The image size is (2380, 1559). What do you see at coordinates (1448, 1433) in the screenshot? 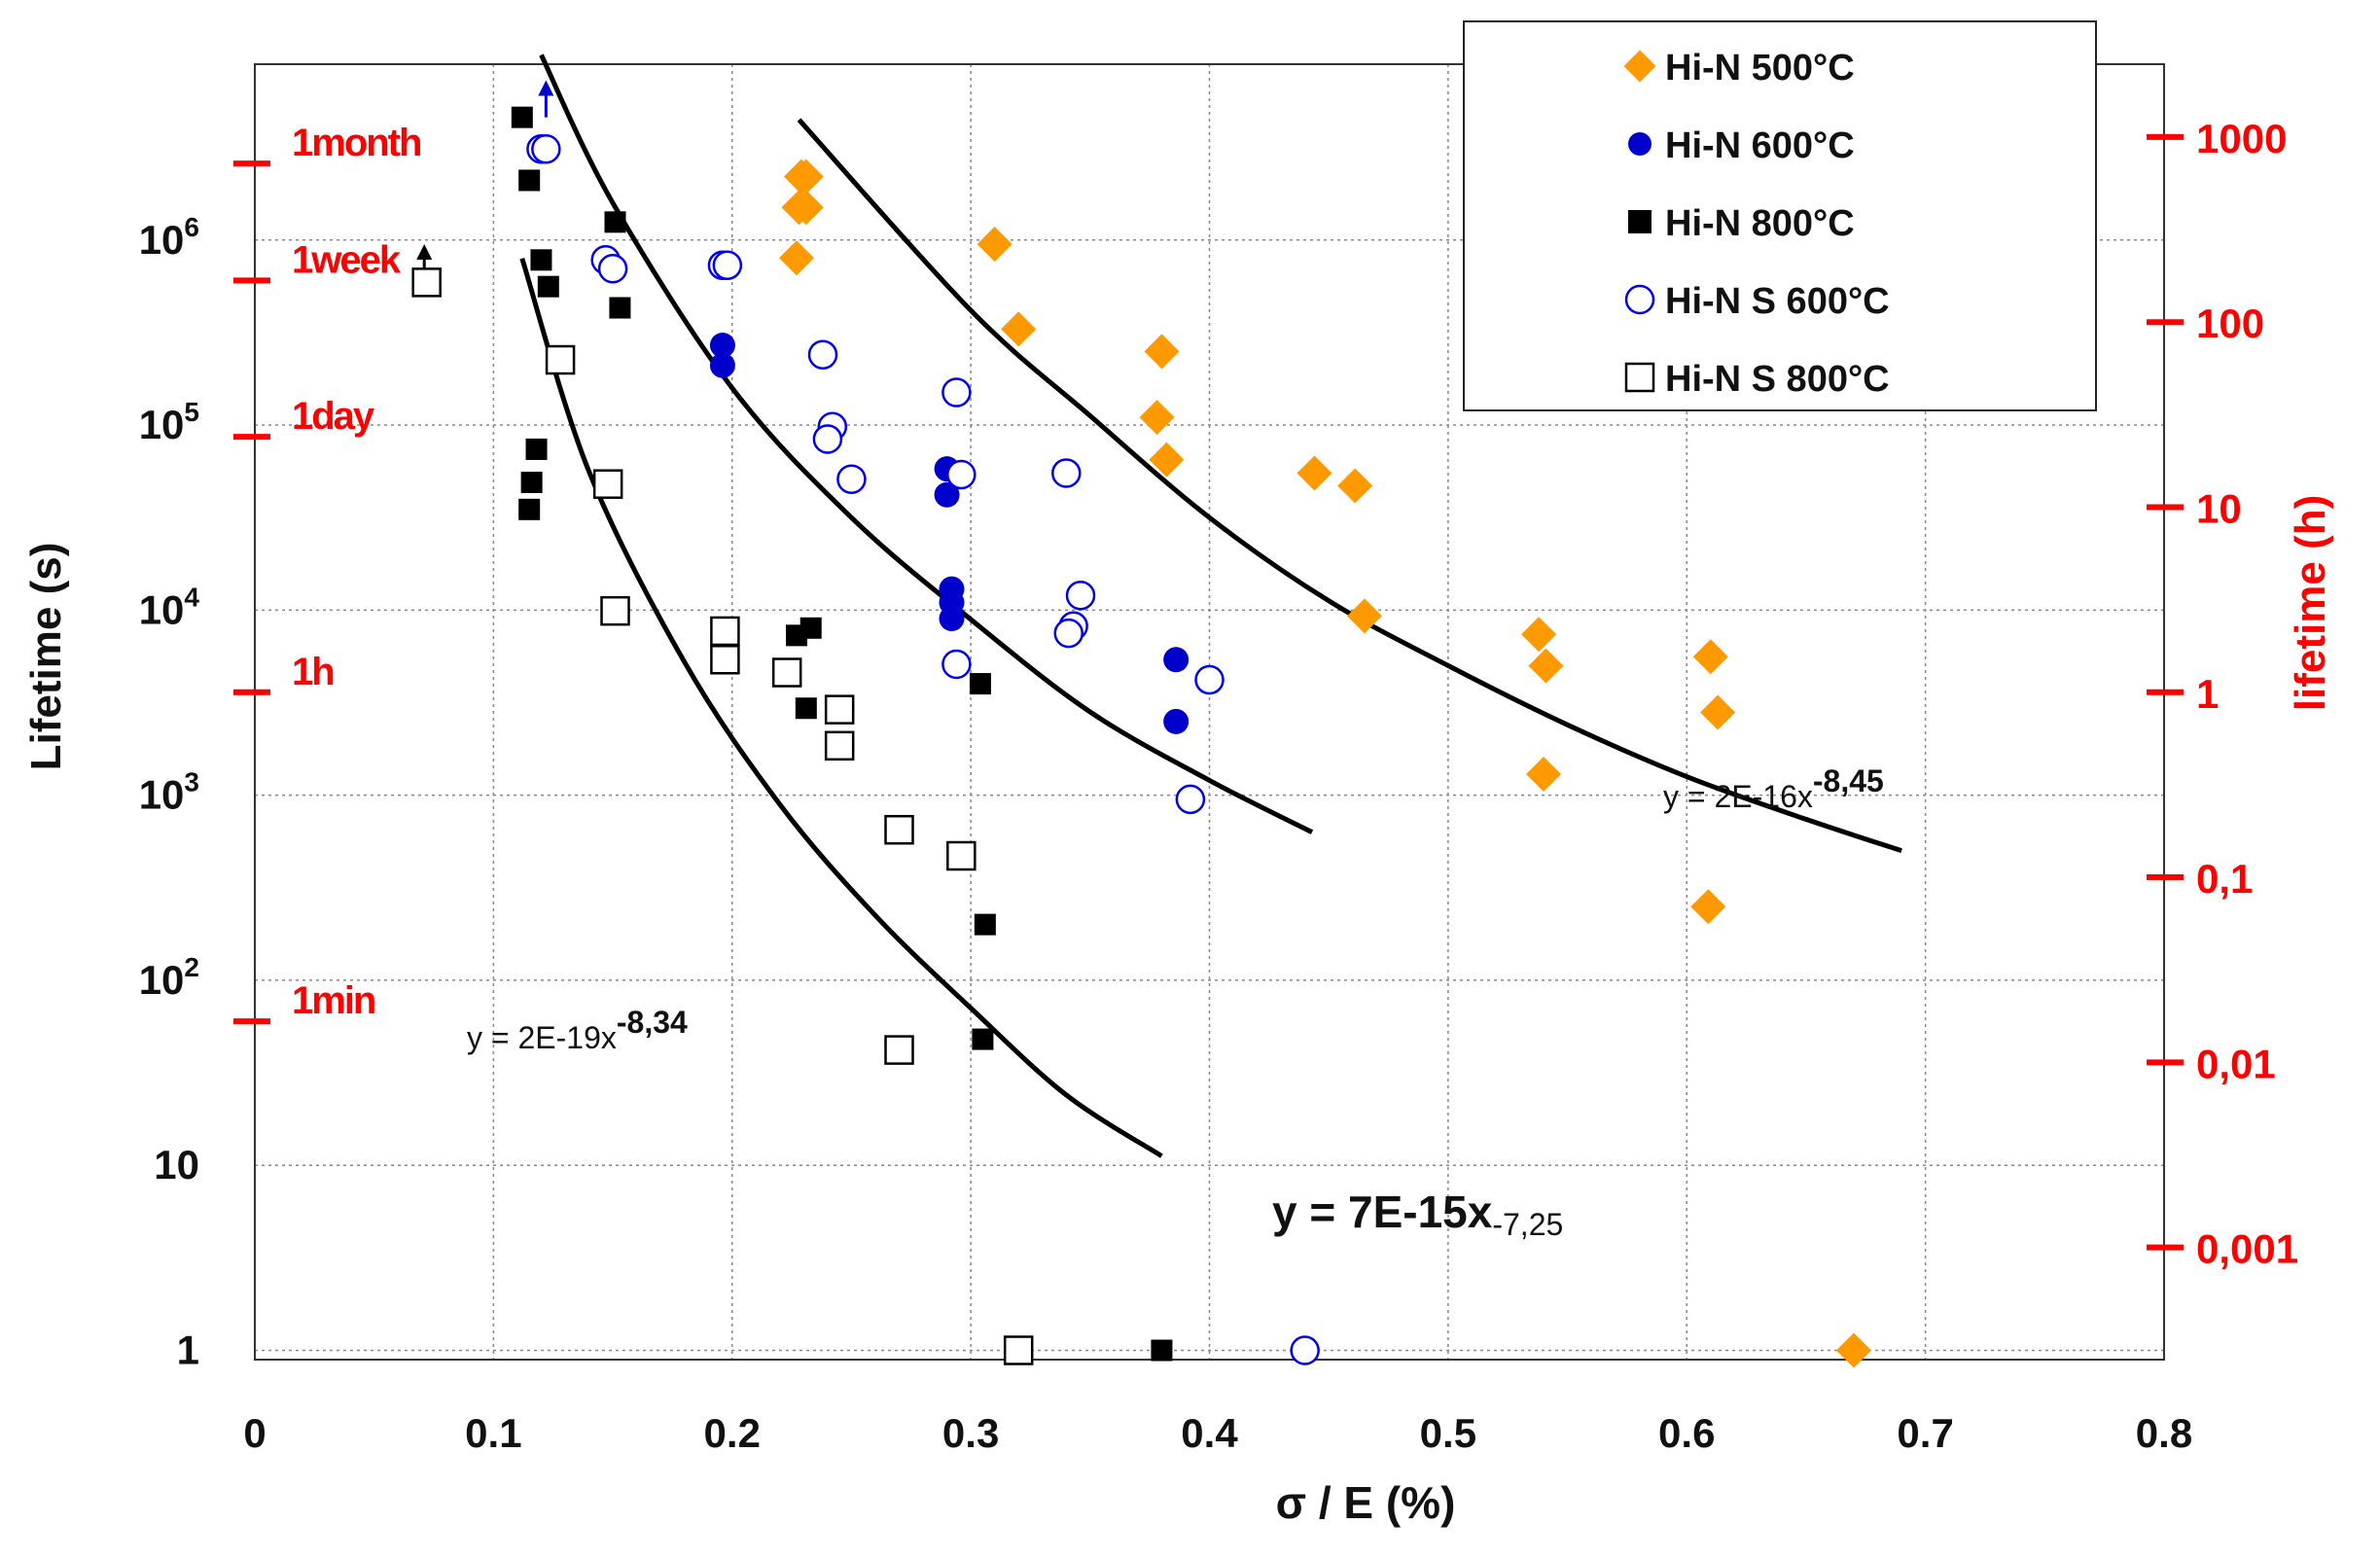
I see `x-tick-label: 0.5` at bounding box center [1448, 1433].